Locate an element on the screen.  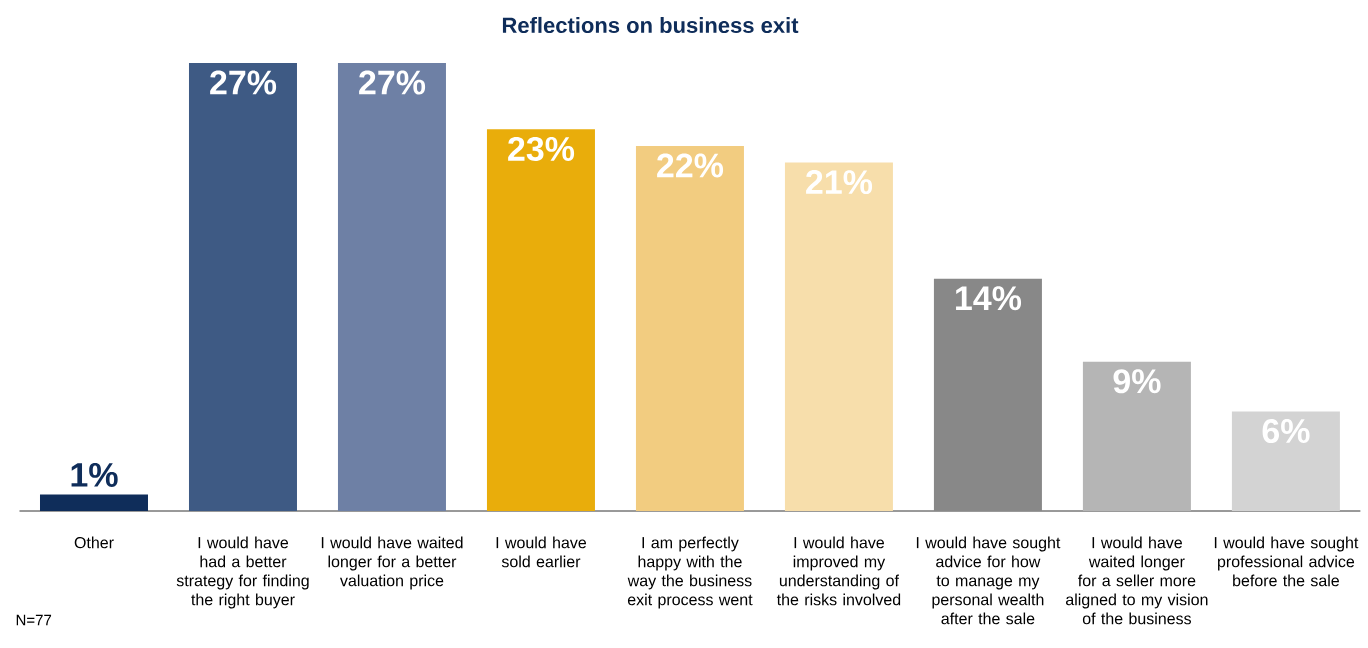
x-tick-label: I would have waited longer for a seller more aligned to my vision of the business is located at coordinates (1137, 580).